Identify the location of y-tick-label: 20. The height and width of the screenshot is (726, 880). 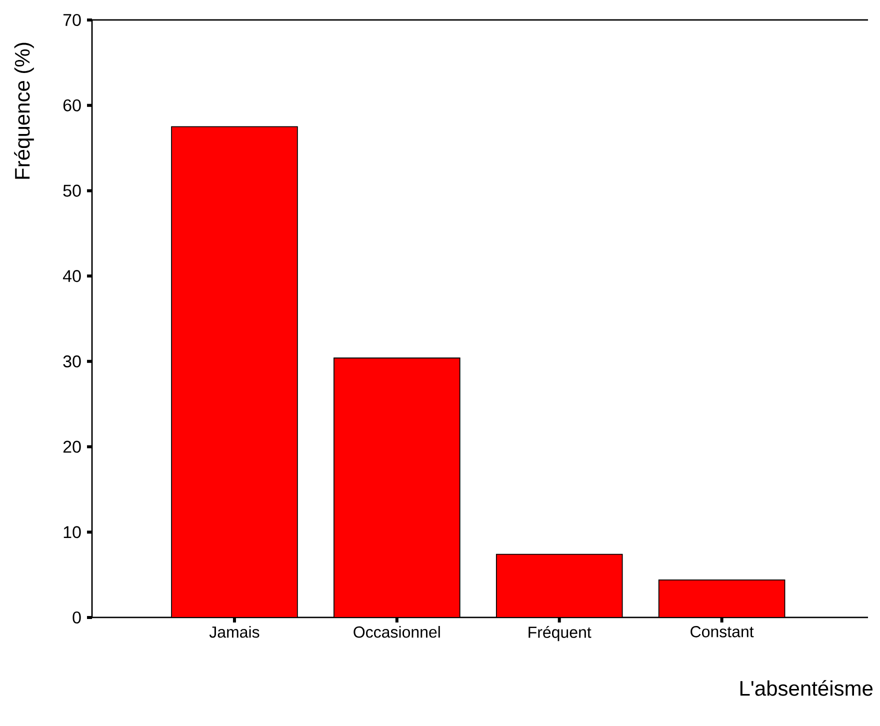
(72, 446).